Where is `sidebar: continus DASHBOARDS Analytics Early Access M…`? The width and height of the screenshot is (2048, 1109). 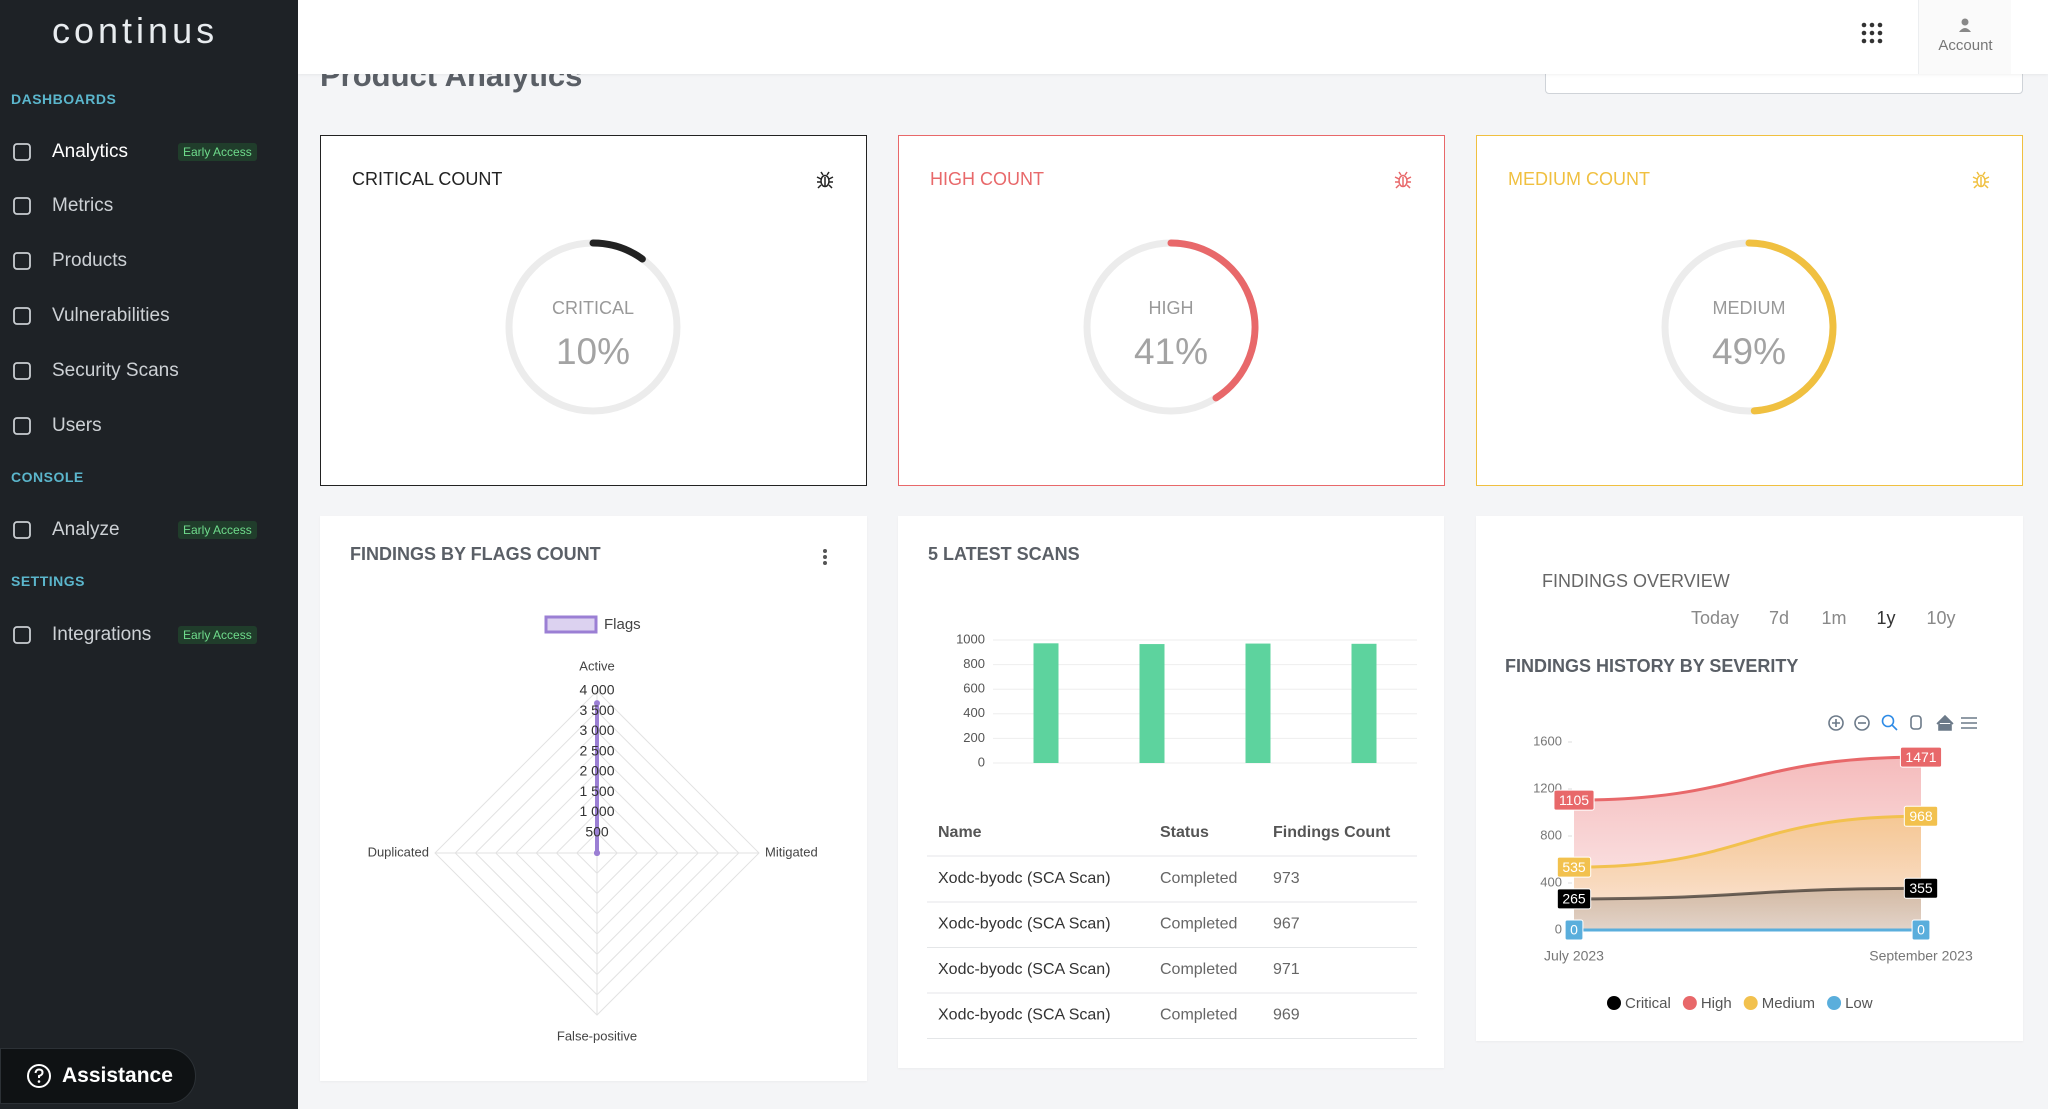 sidebar: continus DASHBOARDS Analytics Early Access M… is located at coordinates (149, 554).